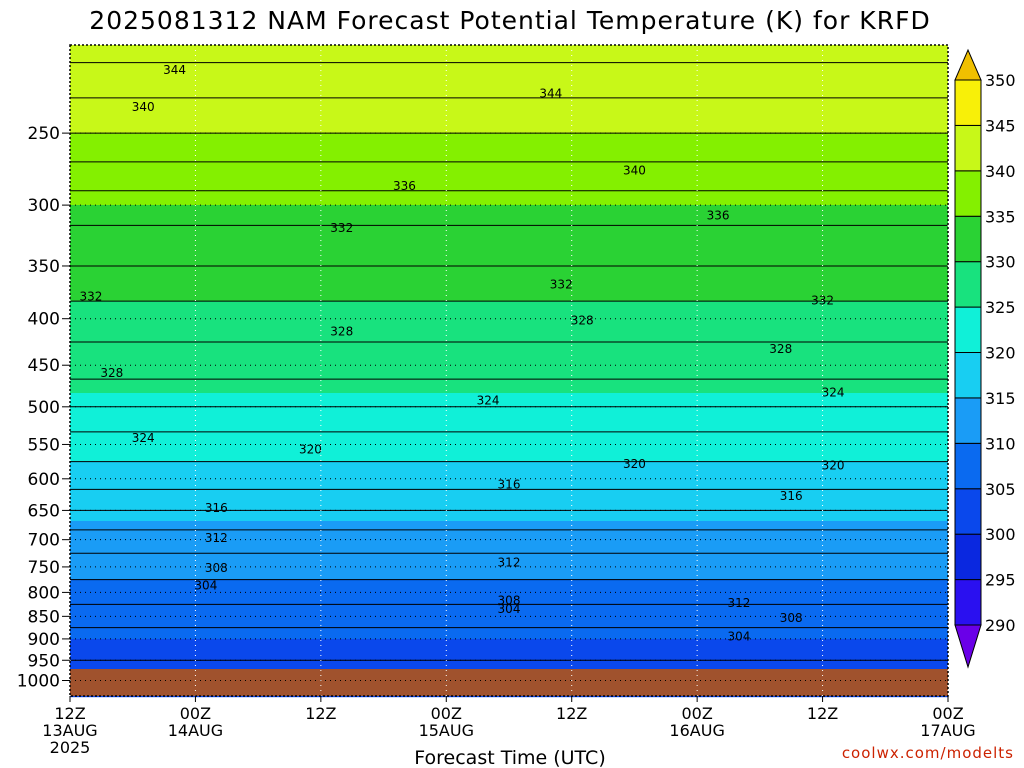 Image resolution: width=1024 pixels, height=768 pixels. Describe the element at coordinates (1000, 171) in the screenshot. I see `colorbar-tick-label: 340` at that location.